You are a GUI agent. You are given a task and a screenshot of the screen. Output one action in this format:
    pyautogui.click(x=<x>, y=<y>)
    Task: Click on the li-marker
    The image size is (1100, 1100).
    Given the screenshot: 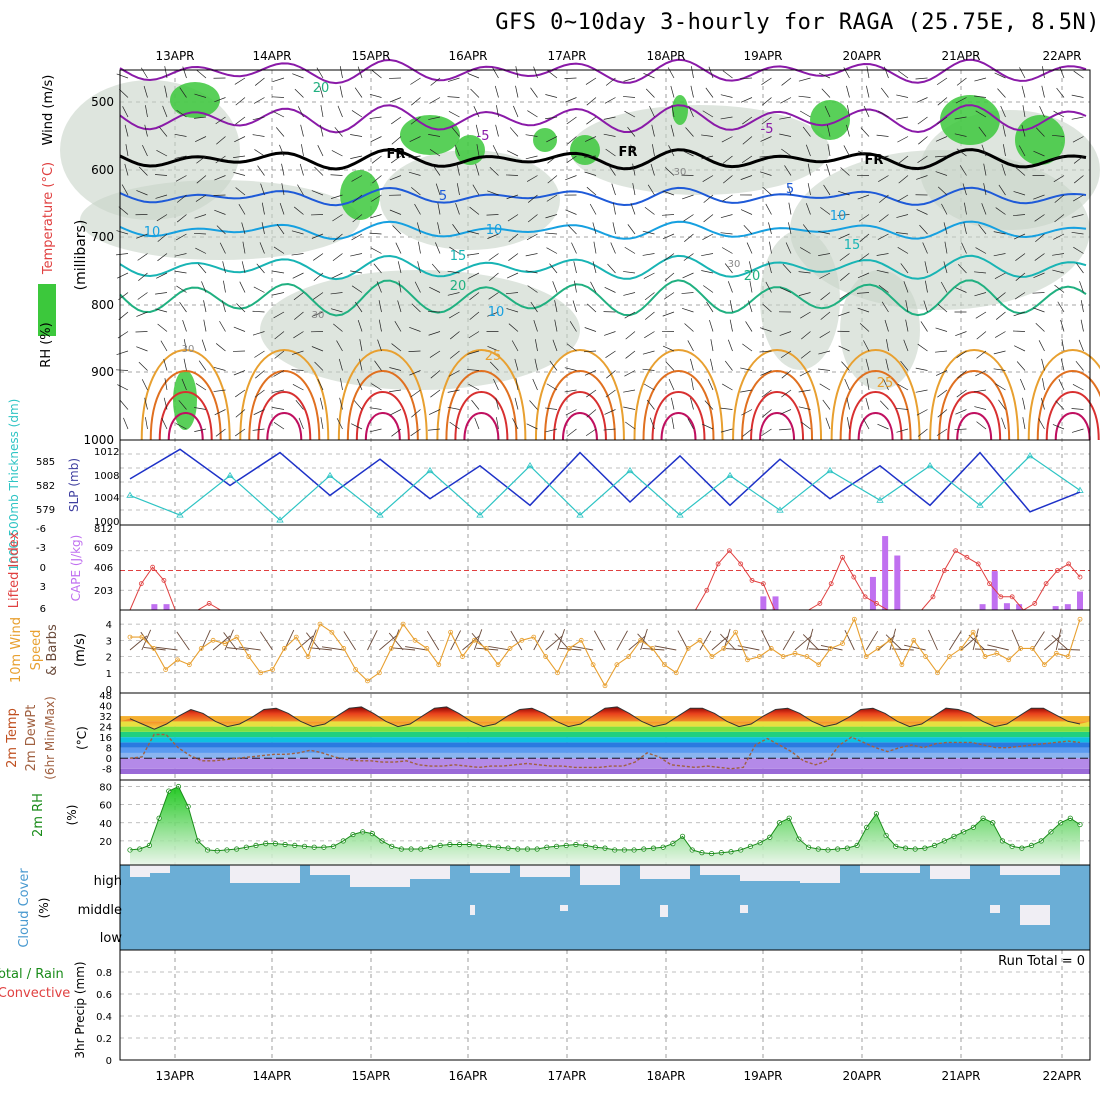 What is the action you would take?
    pyautogui.click(x=1035, y=603)
    